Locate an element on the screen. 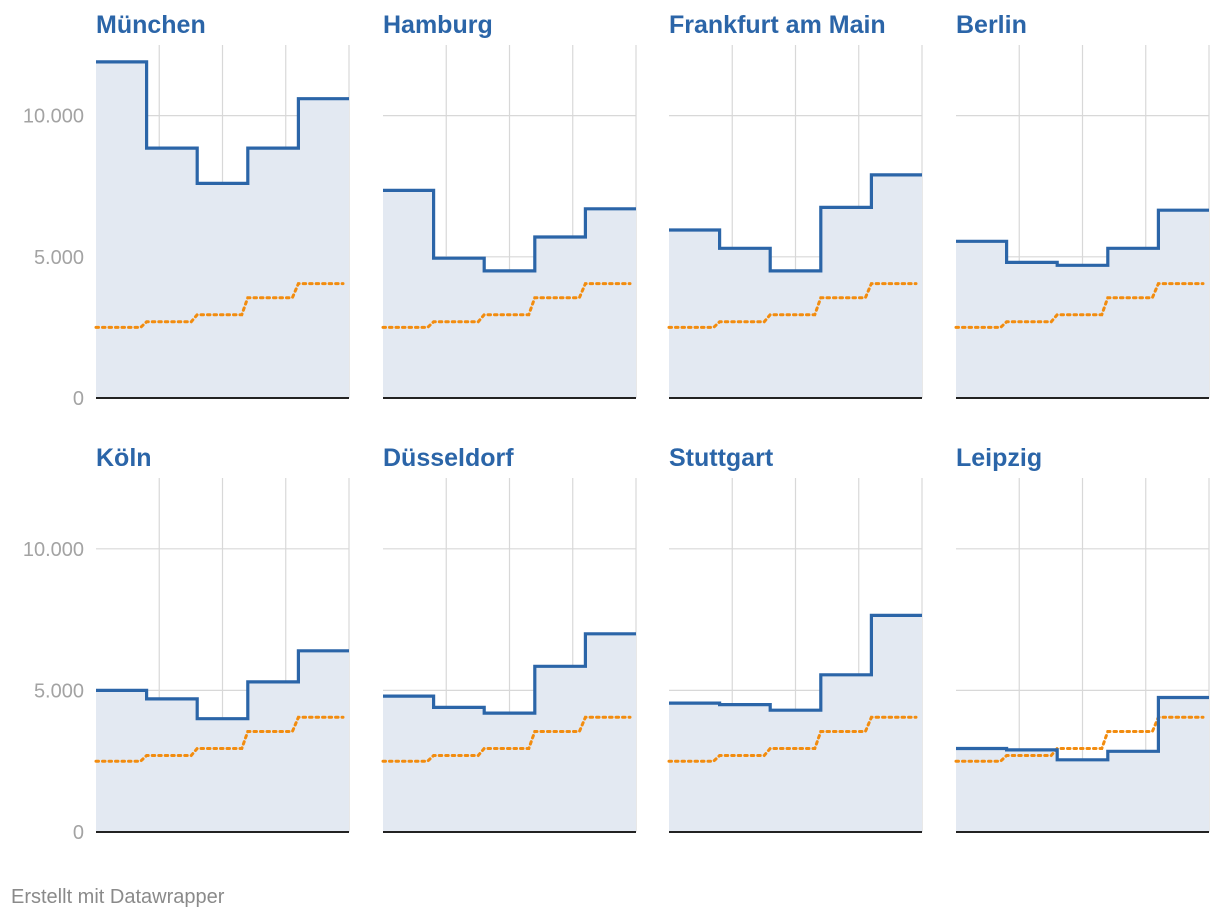 The height and width of the screenshot is (924, 1220). panel-title-6: Stuttgart is located at coordinates (721, 458).